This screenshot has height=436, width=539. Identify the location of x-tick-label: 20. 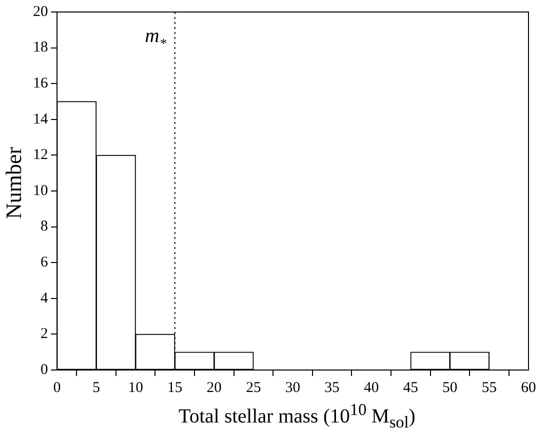
(214, 388).